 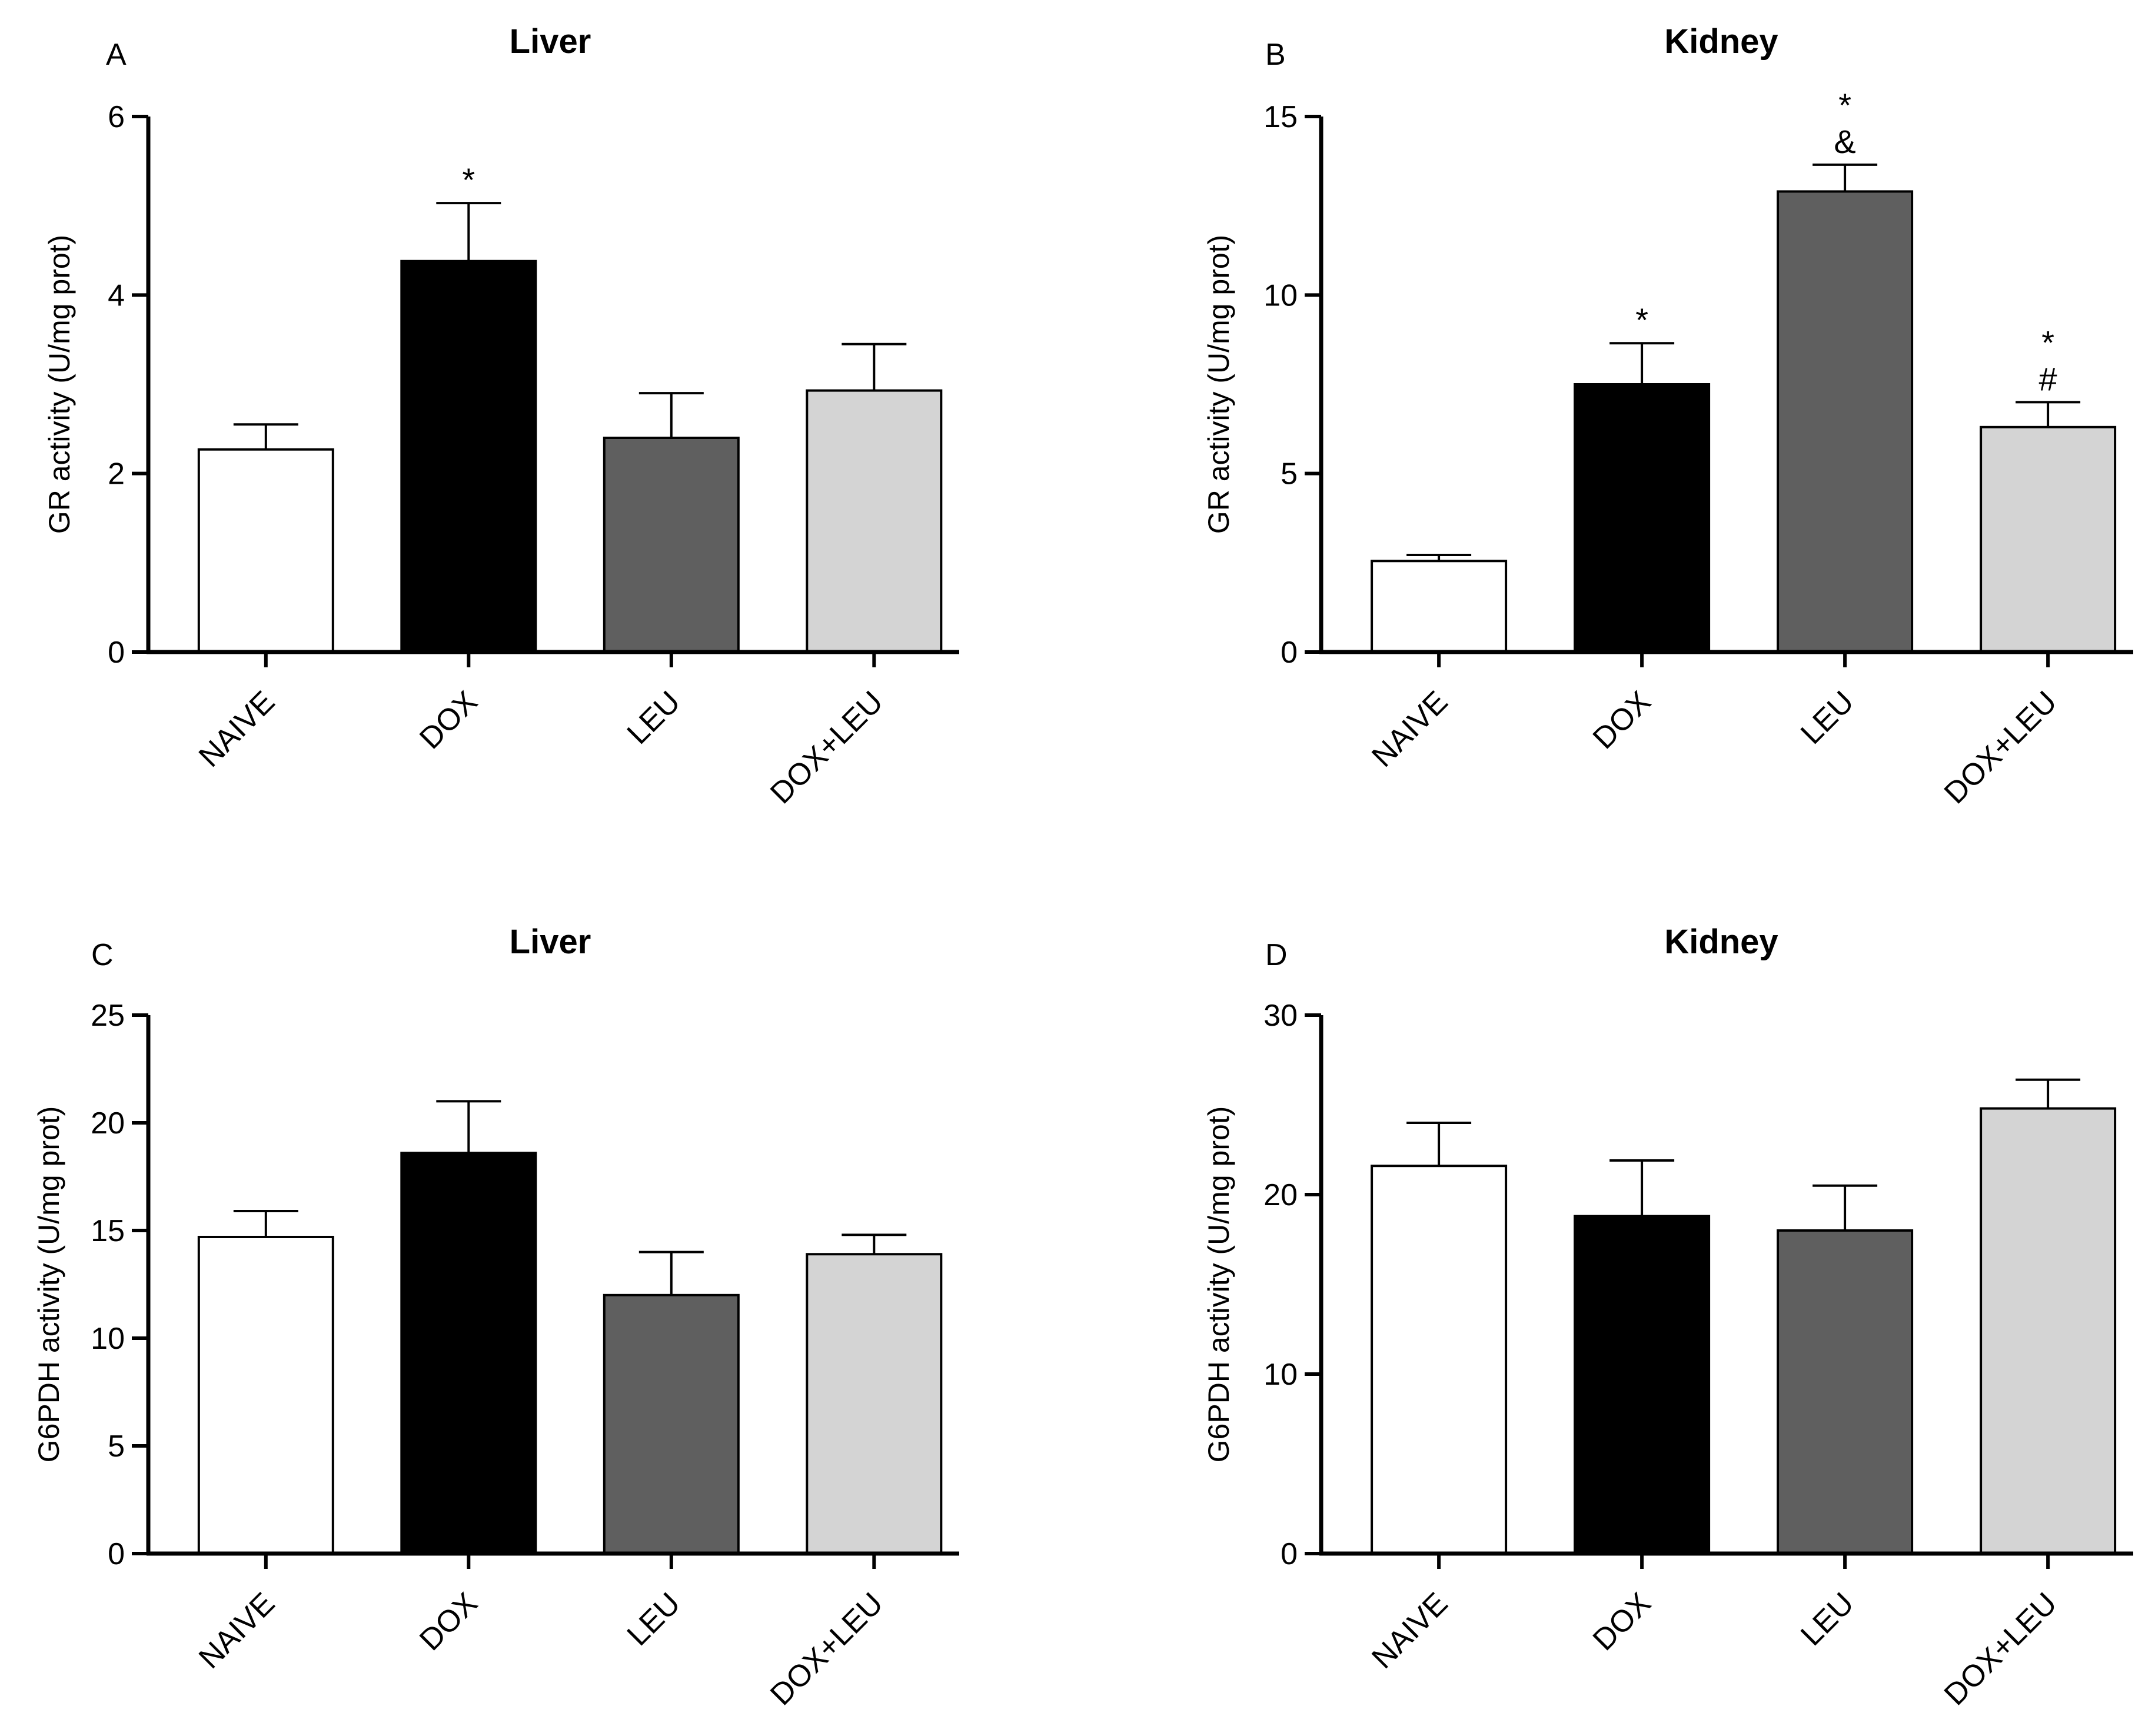 I want to click on significance-mark: #, so click(x=2048, y=378).